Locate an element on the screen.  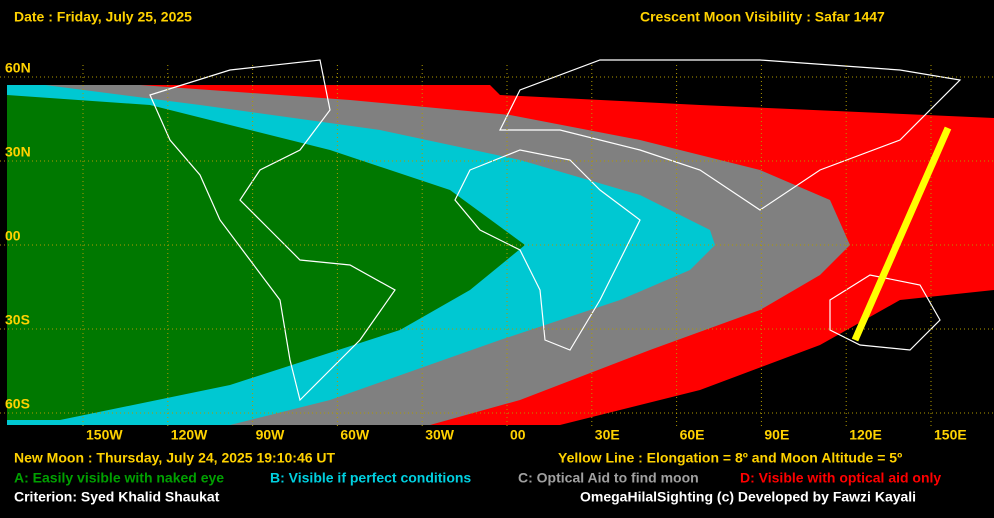
lon-label: 90E is located at coordinates (776, 435).